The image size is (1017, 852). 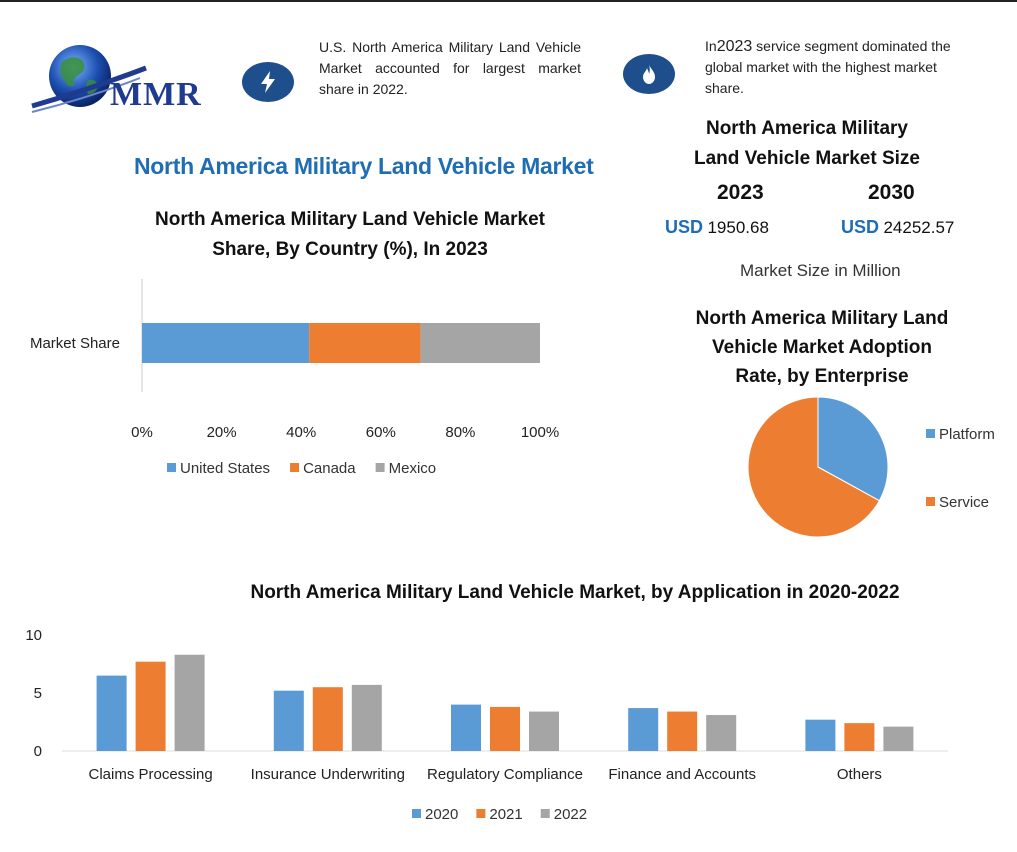 I want to click on legend-label: Mexico, so click(x=413, y=468).